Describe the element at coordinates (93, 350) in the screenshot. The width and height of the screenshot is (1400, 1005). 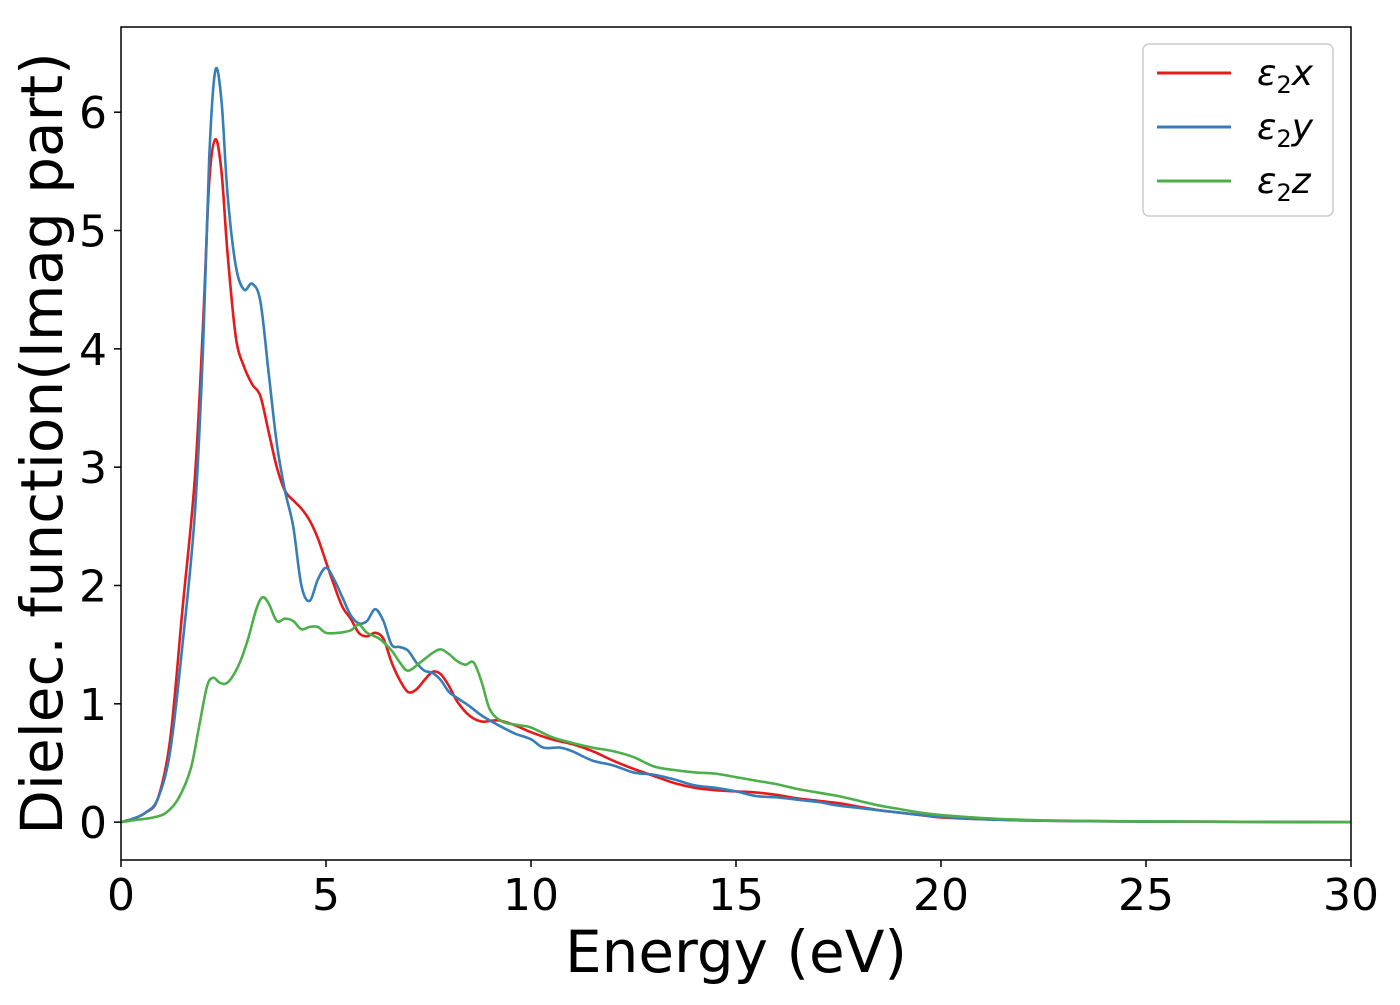
I see `y-tick-label: 4` at that location.